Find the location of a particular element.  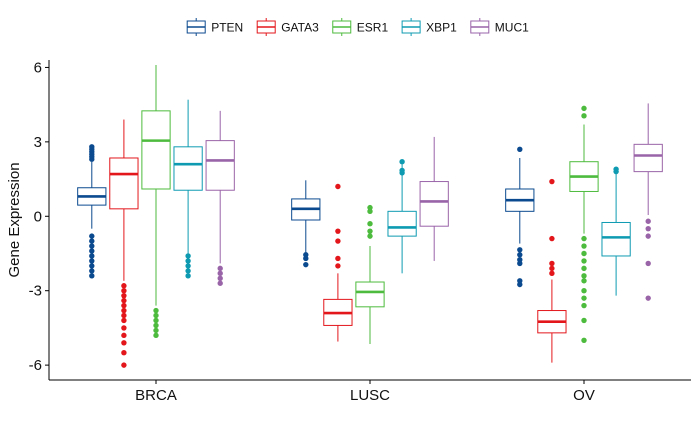

box-xbp1-brca is located at coordinates (188, 189).